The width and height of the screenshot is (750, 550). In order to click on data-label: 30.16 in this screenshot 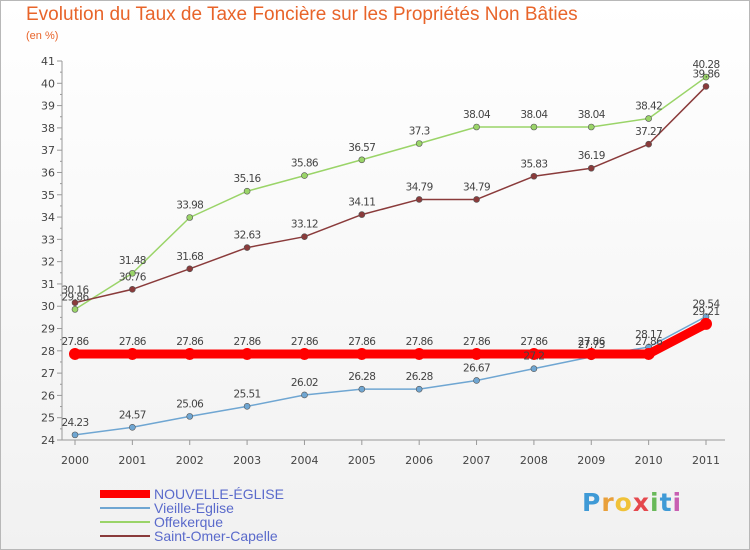, I will do `click(75, 291)`.